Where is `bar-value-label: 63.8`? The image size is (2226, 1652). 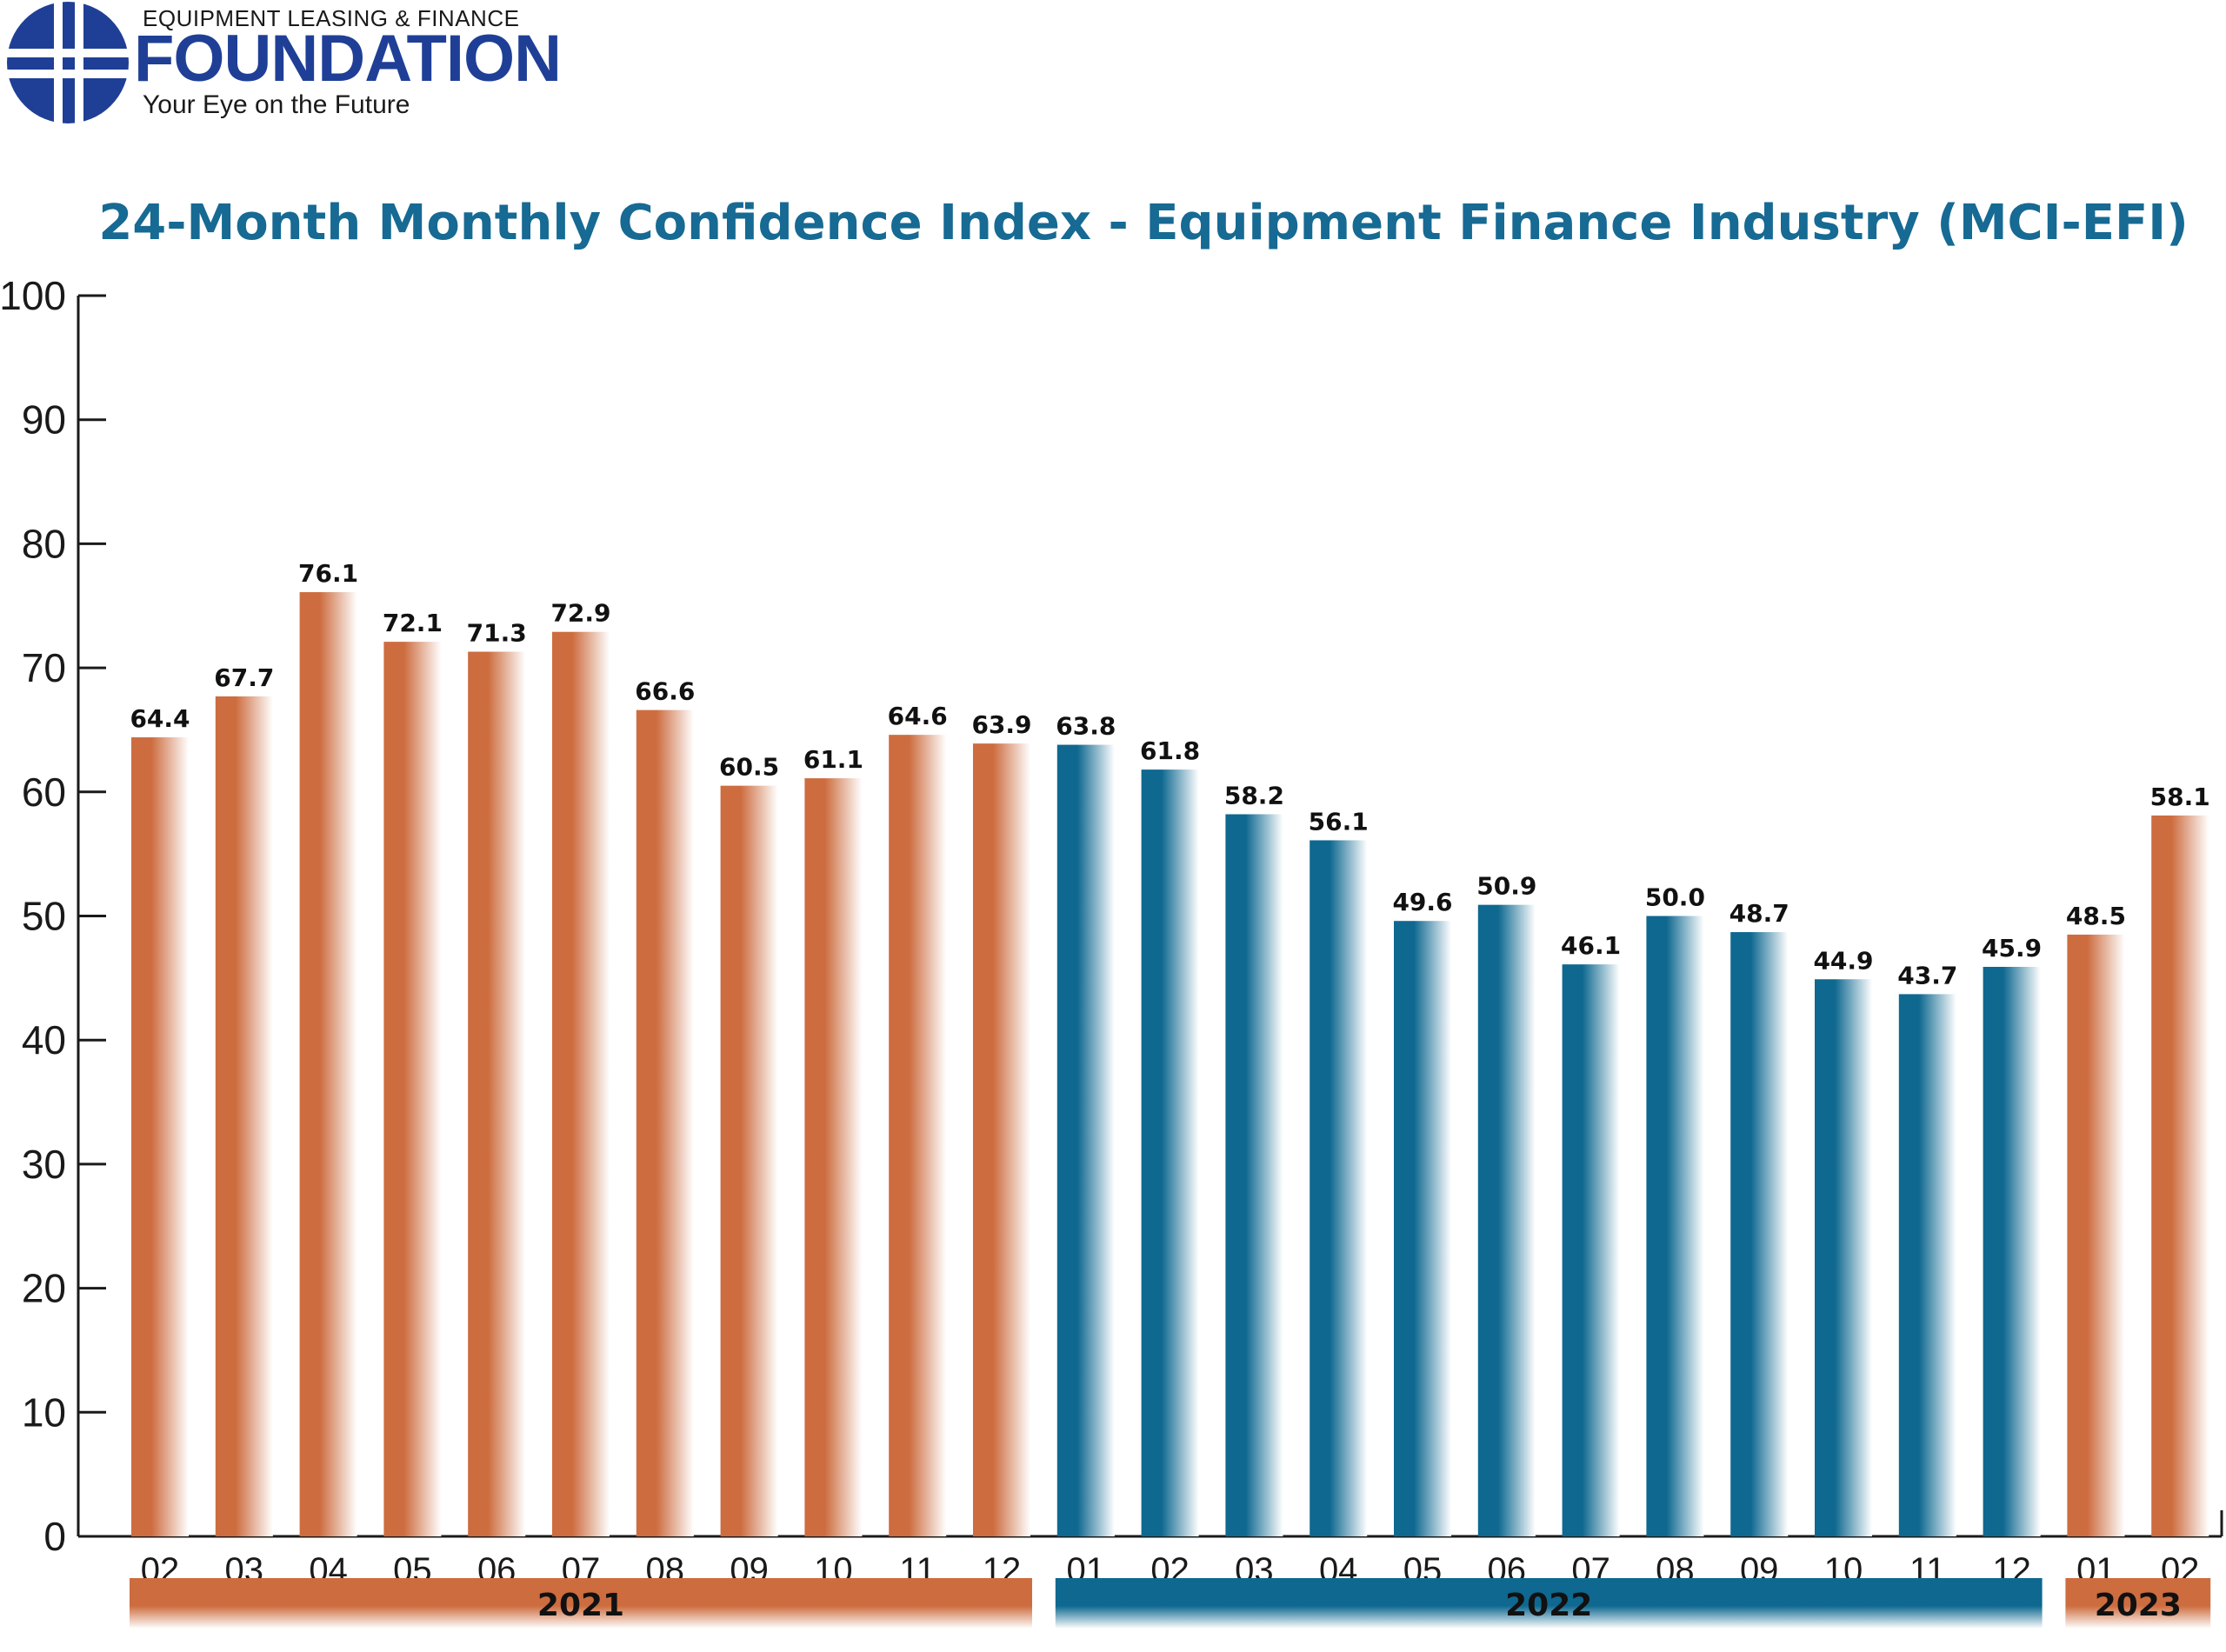 bar-value-label: 63.8 is located at coordinates (1086, 726).